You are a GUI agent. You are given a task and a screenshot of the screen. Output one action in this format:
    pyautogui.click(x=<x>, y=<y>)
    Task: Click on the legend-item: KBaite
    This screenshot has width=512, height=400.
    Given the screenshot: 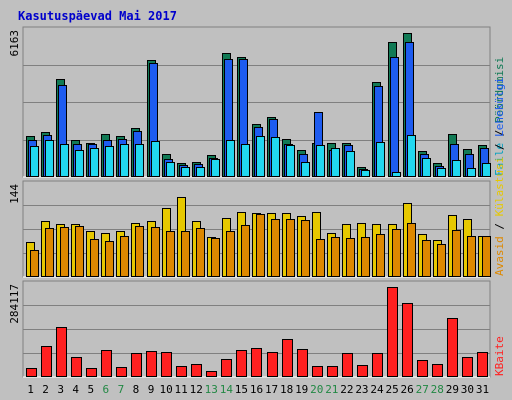 What is the action you would take?
    pyautogui.click(x=499, y=356)
    